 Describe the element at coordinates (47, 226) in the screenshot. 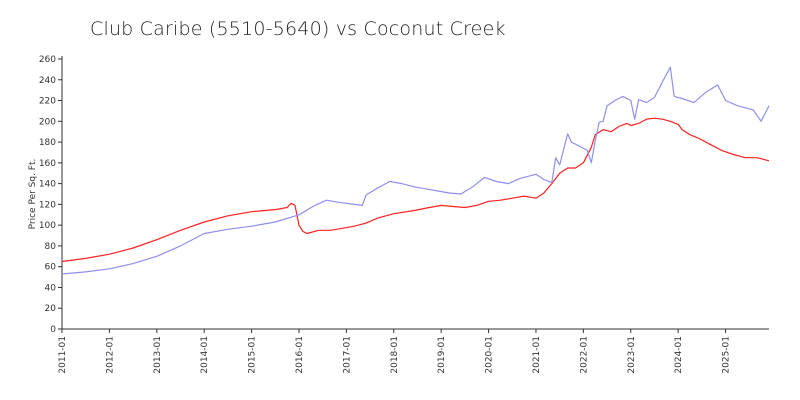

I see `y-tick-label: 100` at that location.